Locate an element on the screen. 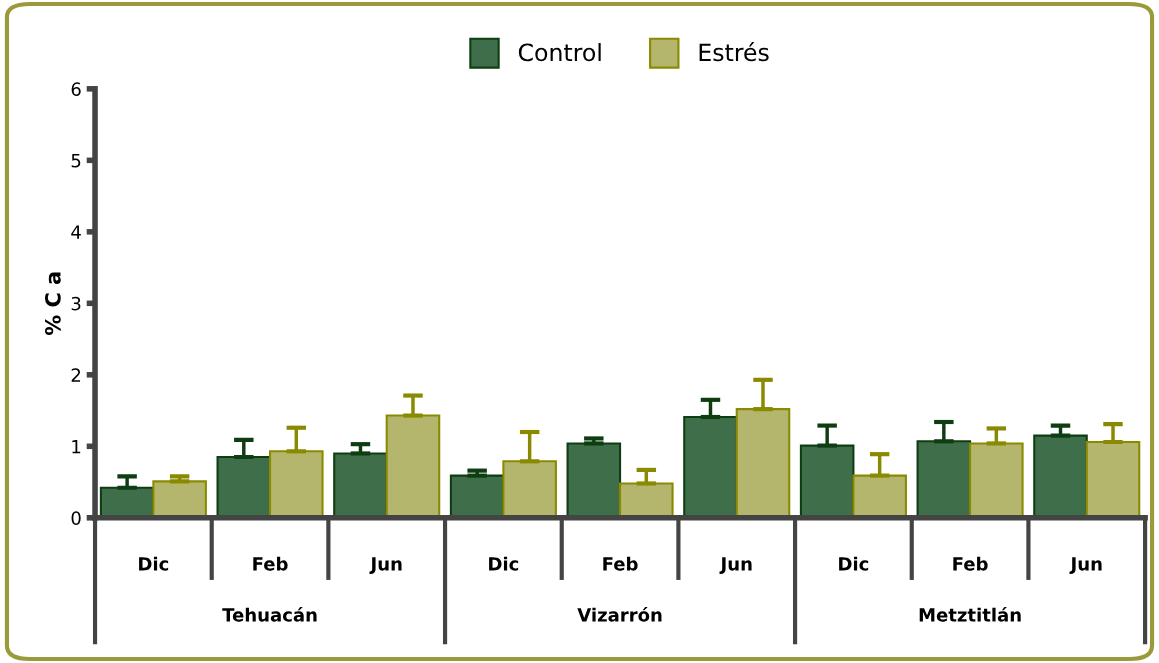  text: Vizarrón is located at coordinates (619, 614).